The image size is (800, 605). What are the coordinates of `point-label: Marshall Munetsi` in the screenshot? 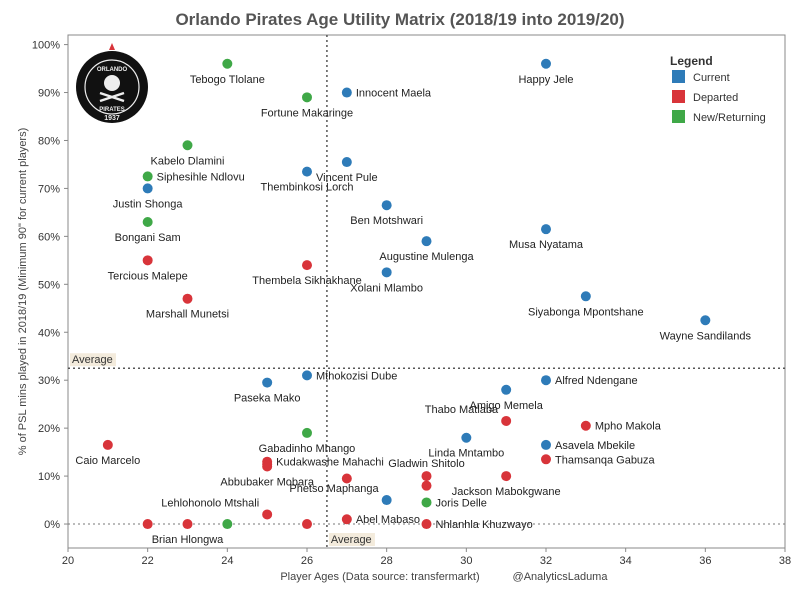 It's located at (187, 315).